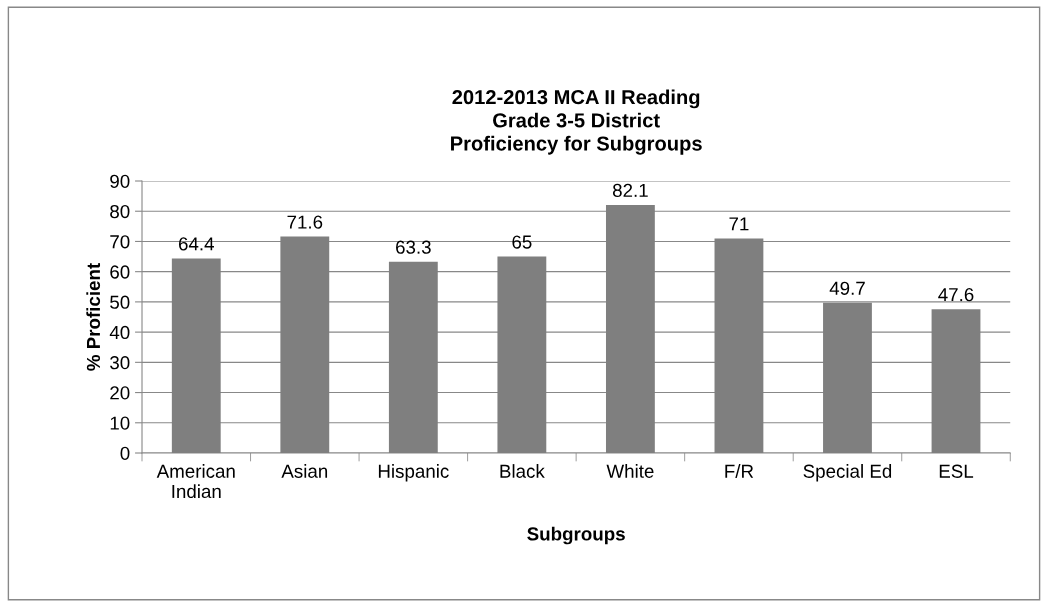 The width and height of the screenshot is (1048, 607). Describe the element at coordinates (847, 473) in the screenshot. I see `x-tick-label: Special Ed` at that location.